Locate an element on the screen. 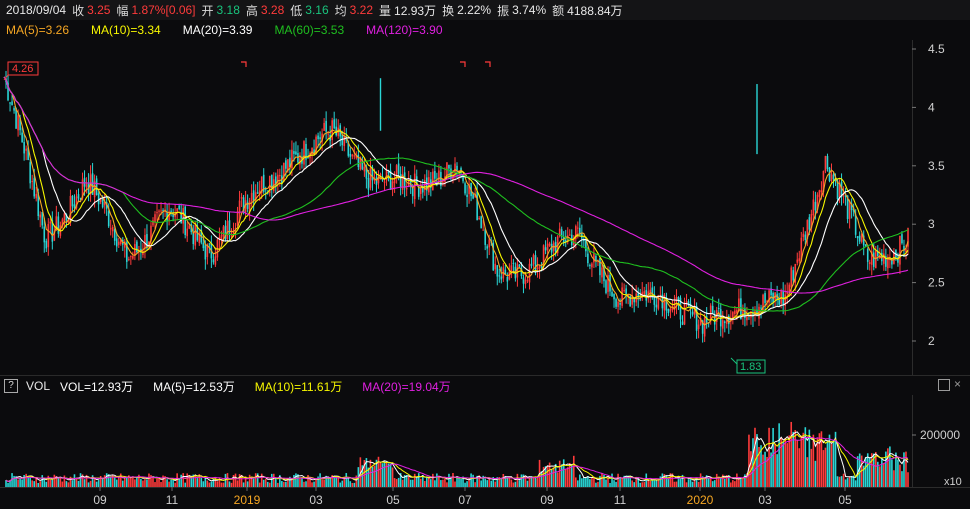 This screenshot has height=509, width=970. close-icon: × is located at coordinates (958, 384).